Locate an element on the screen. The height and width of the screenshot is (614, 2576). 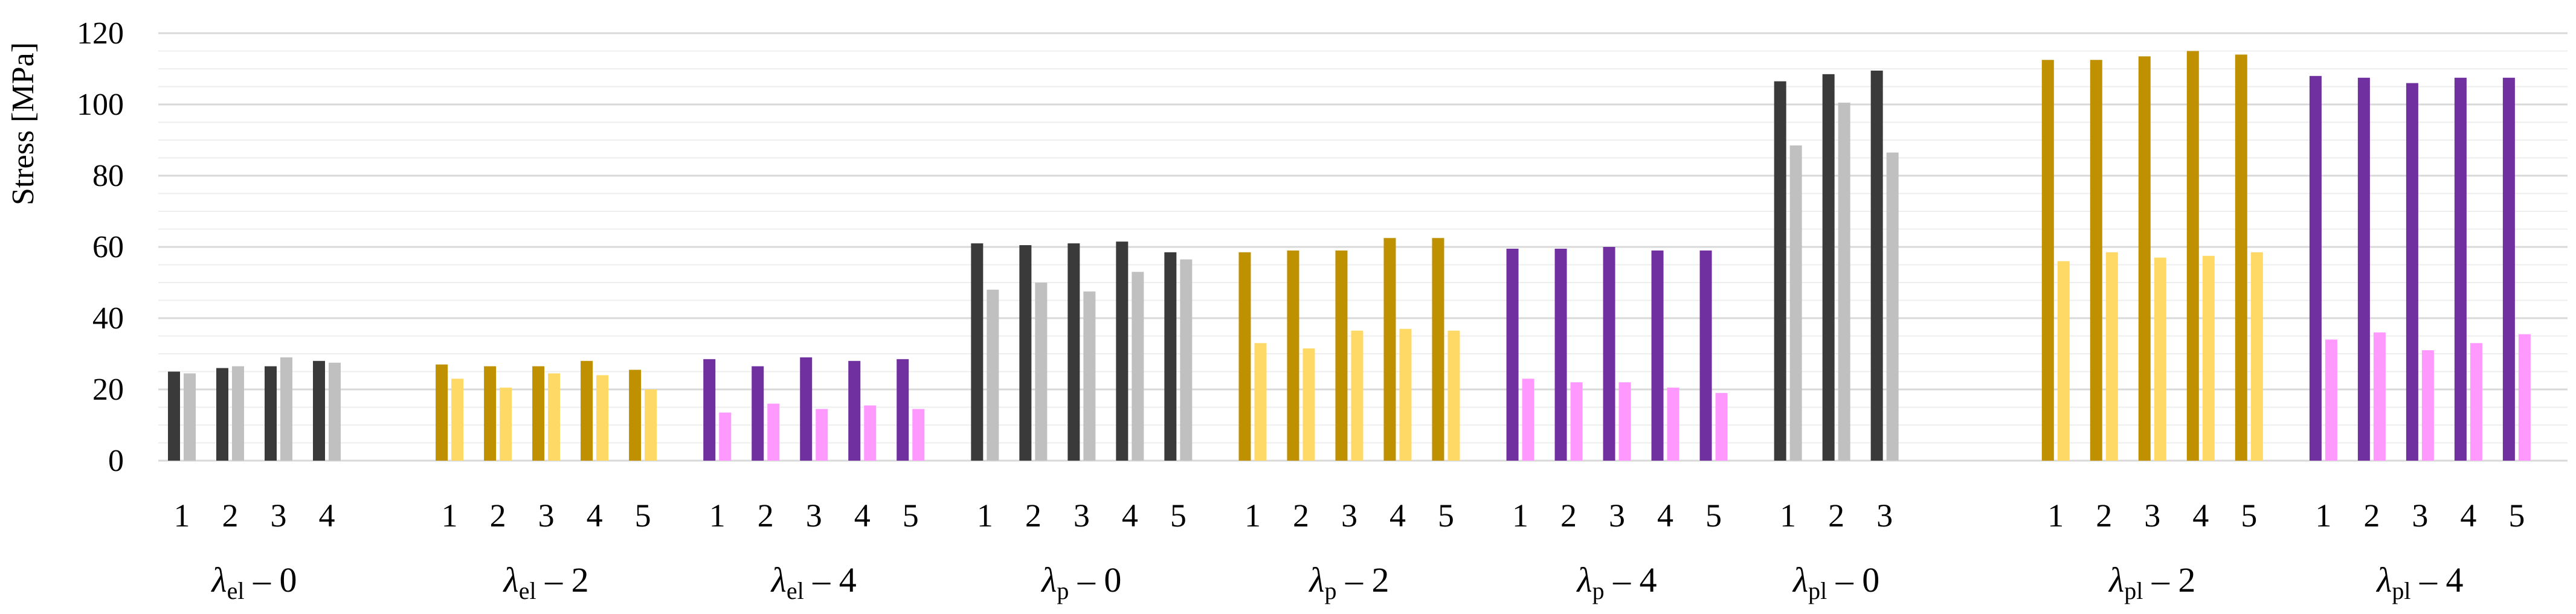
bar-pl-0-1-light is located at coordinates (1796, 303).